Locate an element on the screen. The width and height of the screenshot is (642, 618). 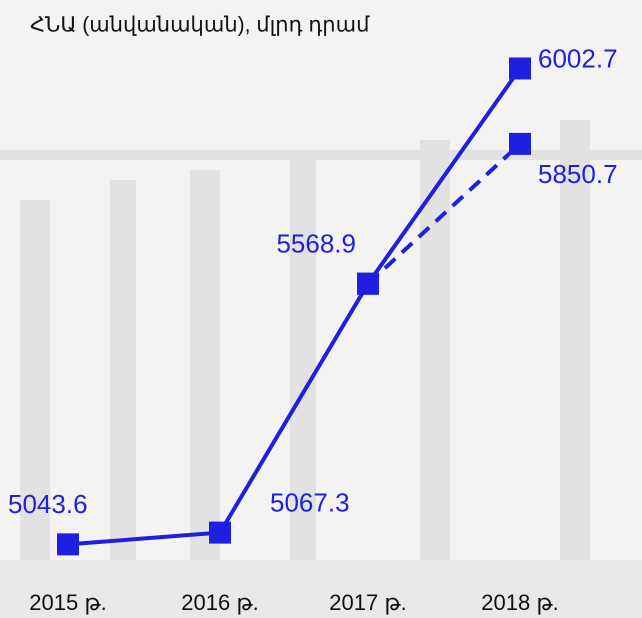
x-tick-label: 2018 թ. is located at coordinates (519, 602).